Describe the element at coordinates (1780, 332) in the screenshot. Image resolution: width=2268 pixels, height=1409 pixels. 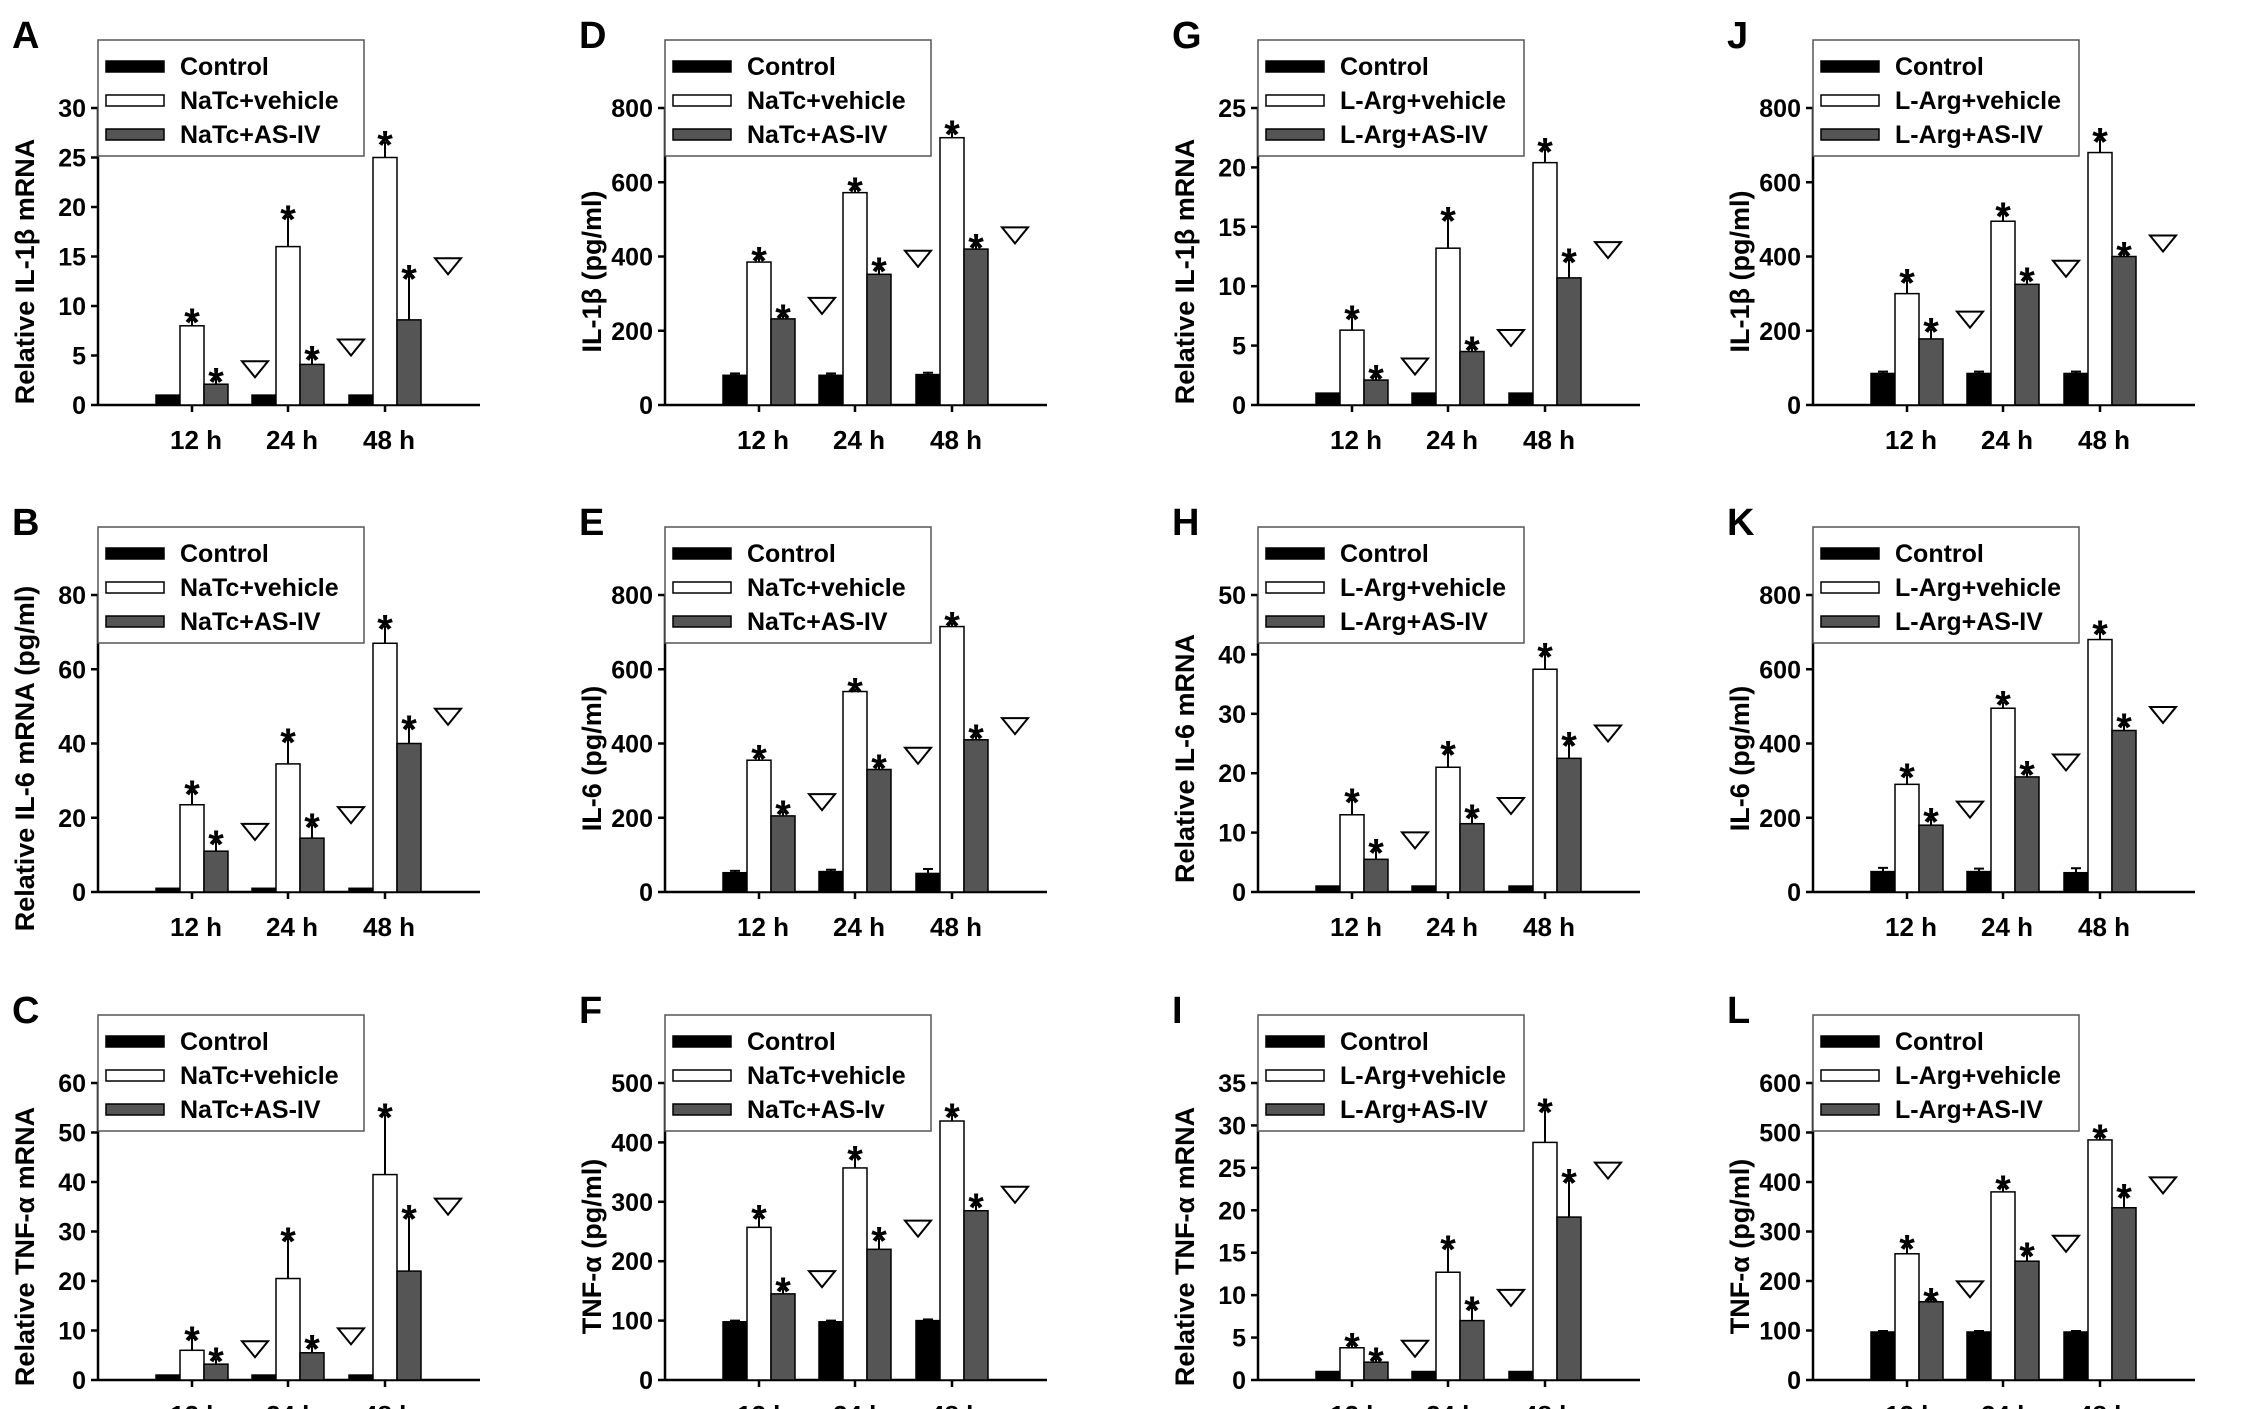
I see `y-tick-label: 200` at that location.